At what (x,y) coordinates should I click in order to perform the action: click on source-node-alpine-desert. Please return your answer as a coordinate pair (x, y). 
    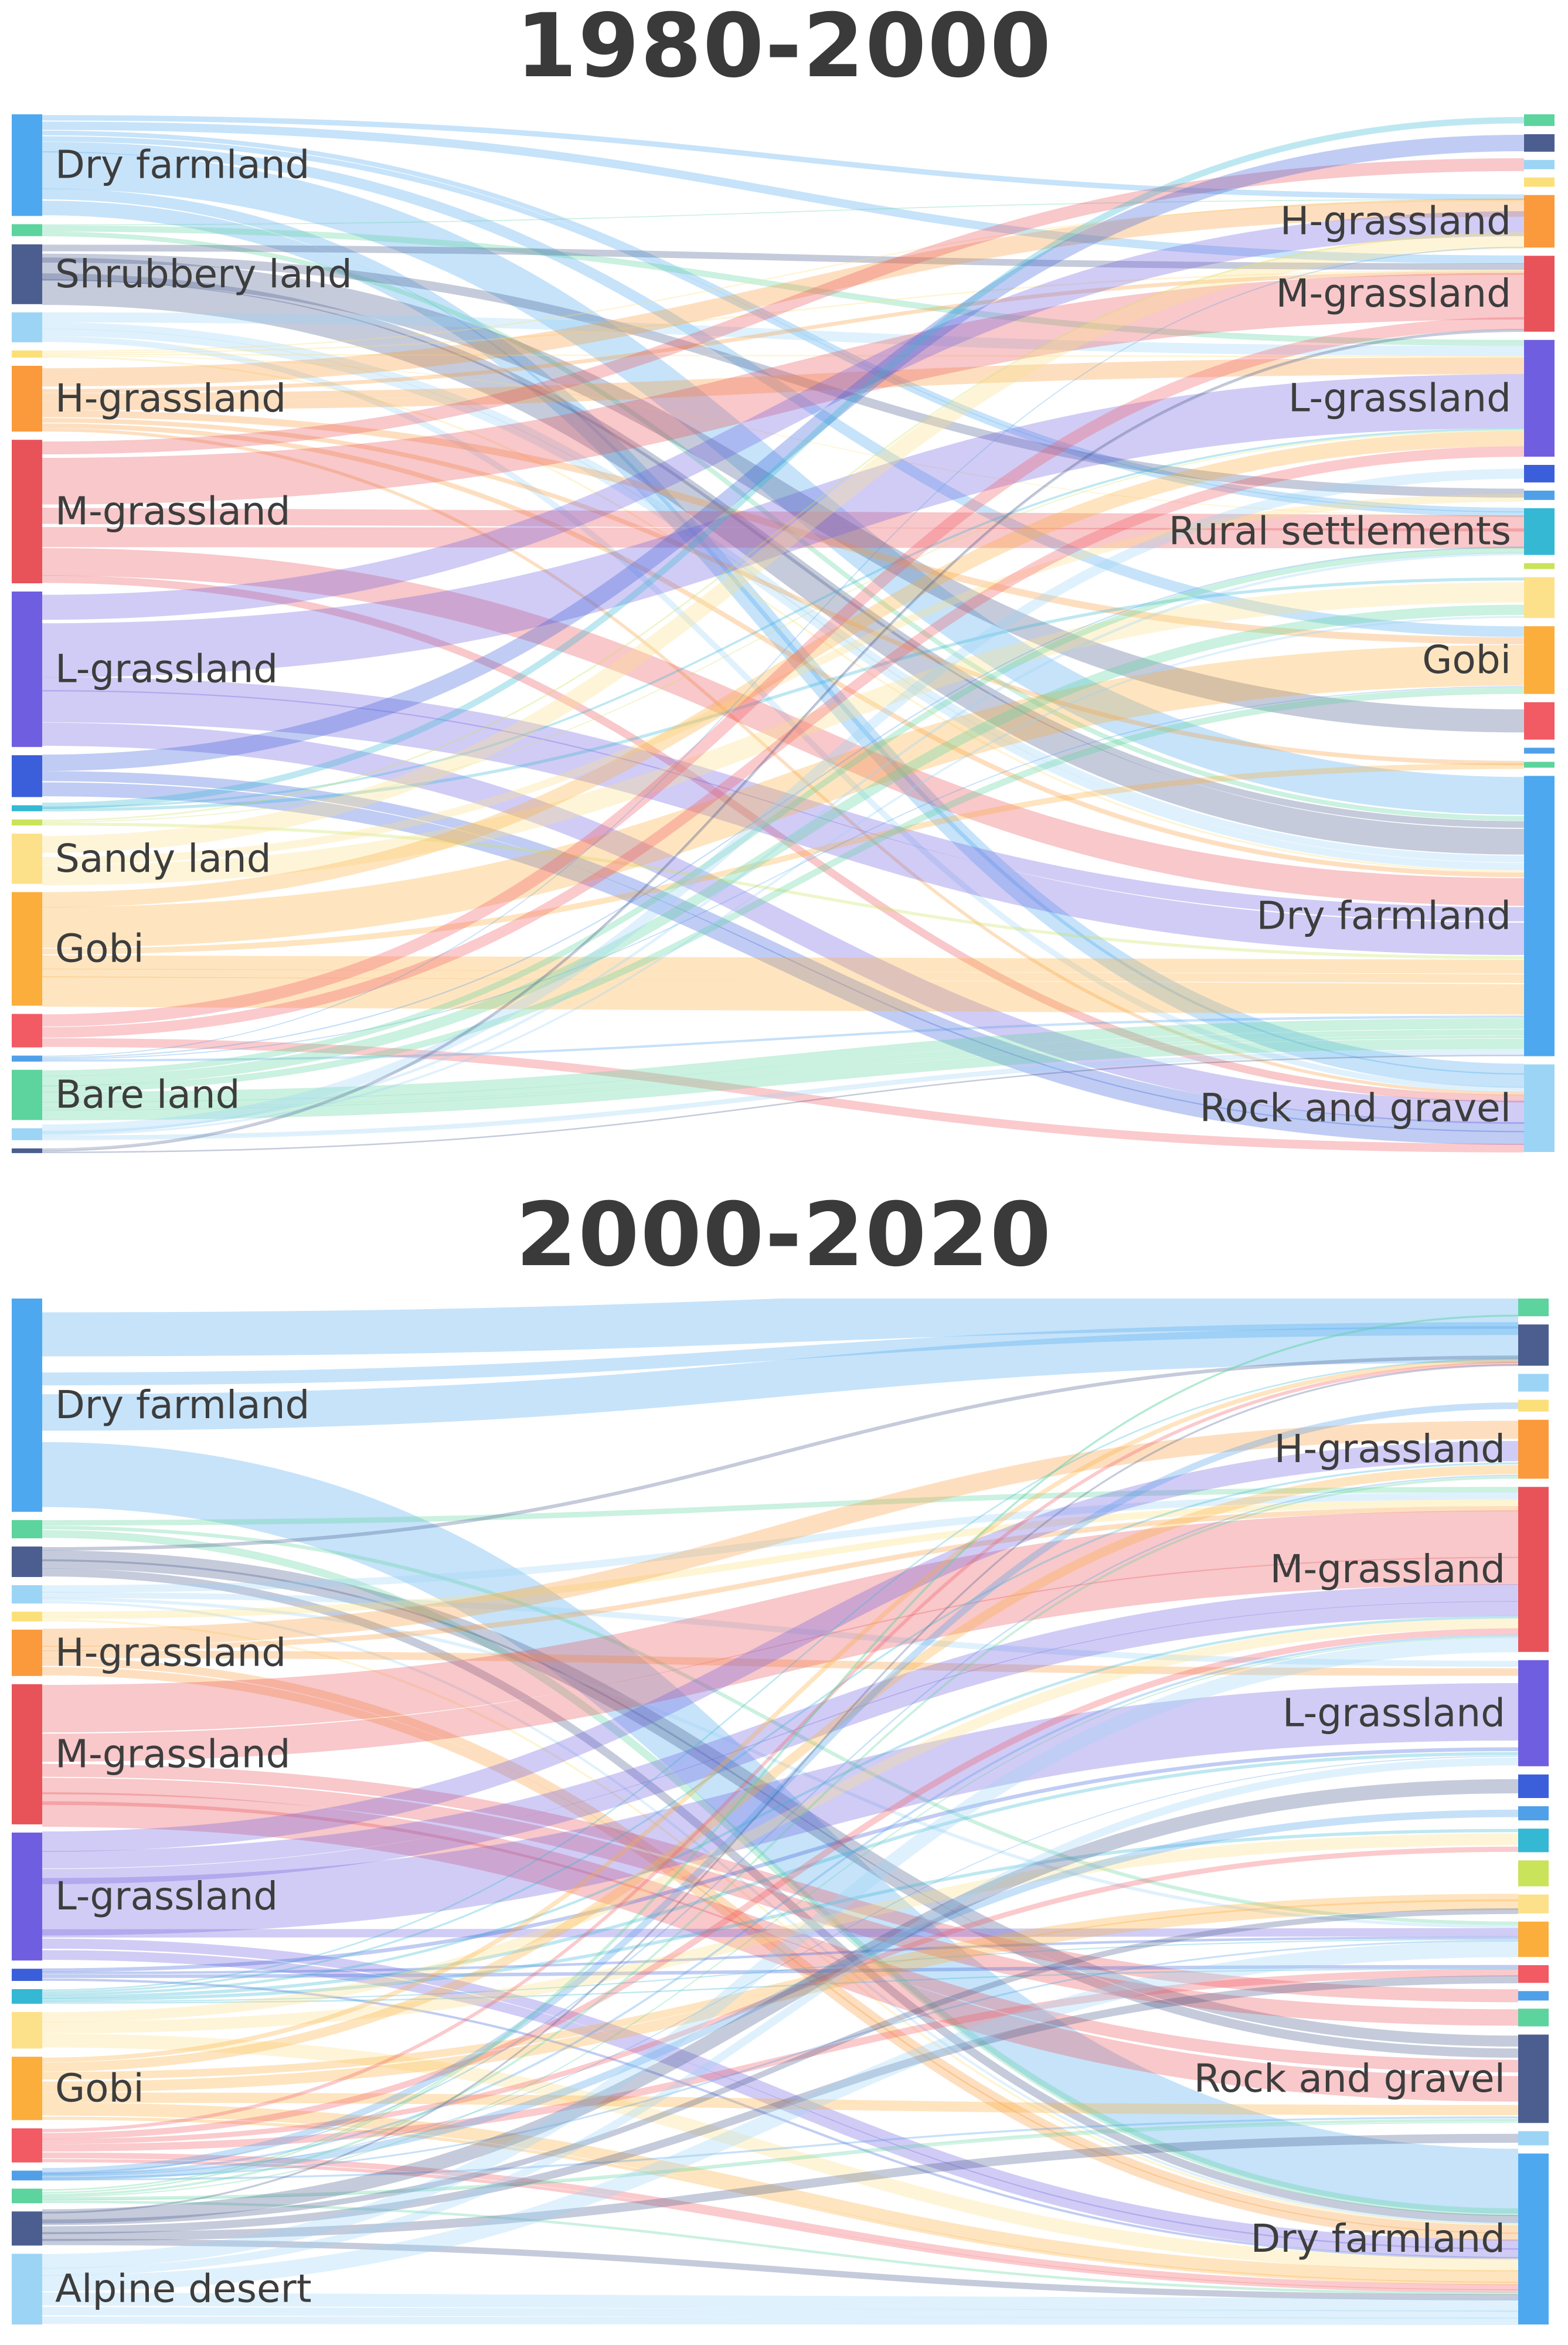
    Looking at the image, I should click on (27, 2289).